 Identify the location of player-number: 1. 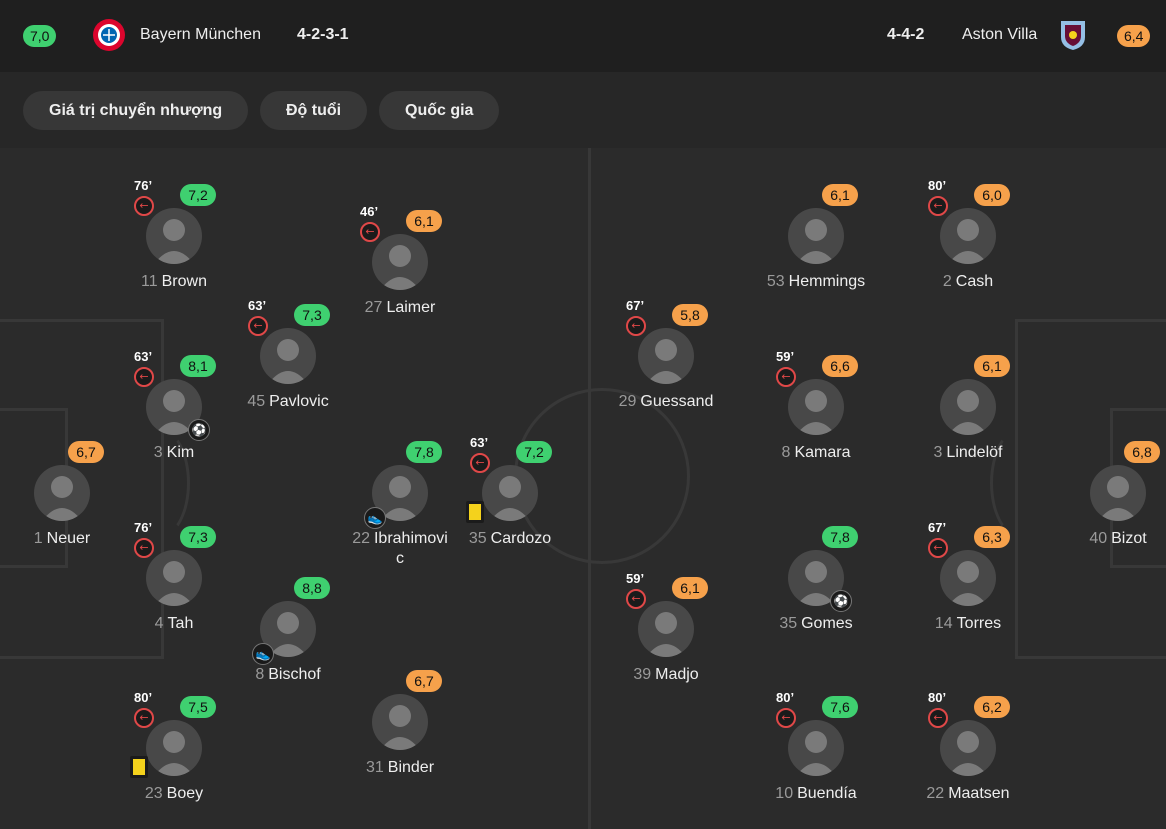
(38, 538).